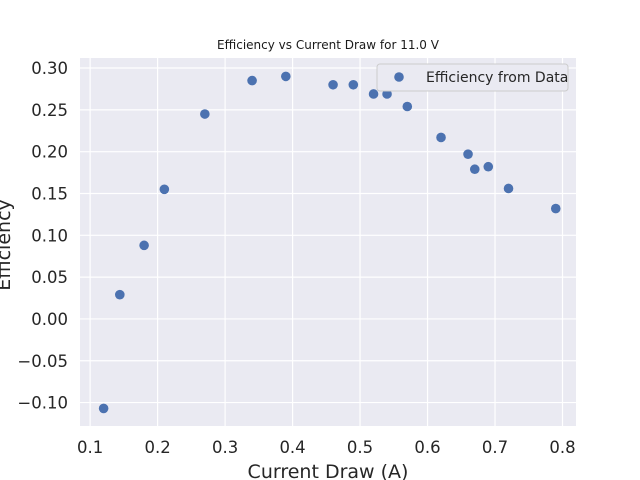 This screenshot has width=640, height=480. I want to click on y-tick-label: 0.05, so click(49, 277).